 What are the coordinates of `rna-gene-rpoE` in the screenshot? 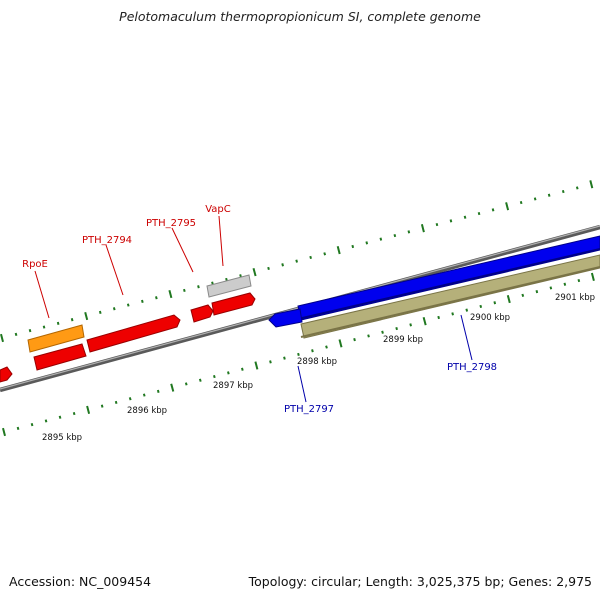 It's located at (56, 338).